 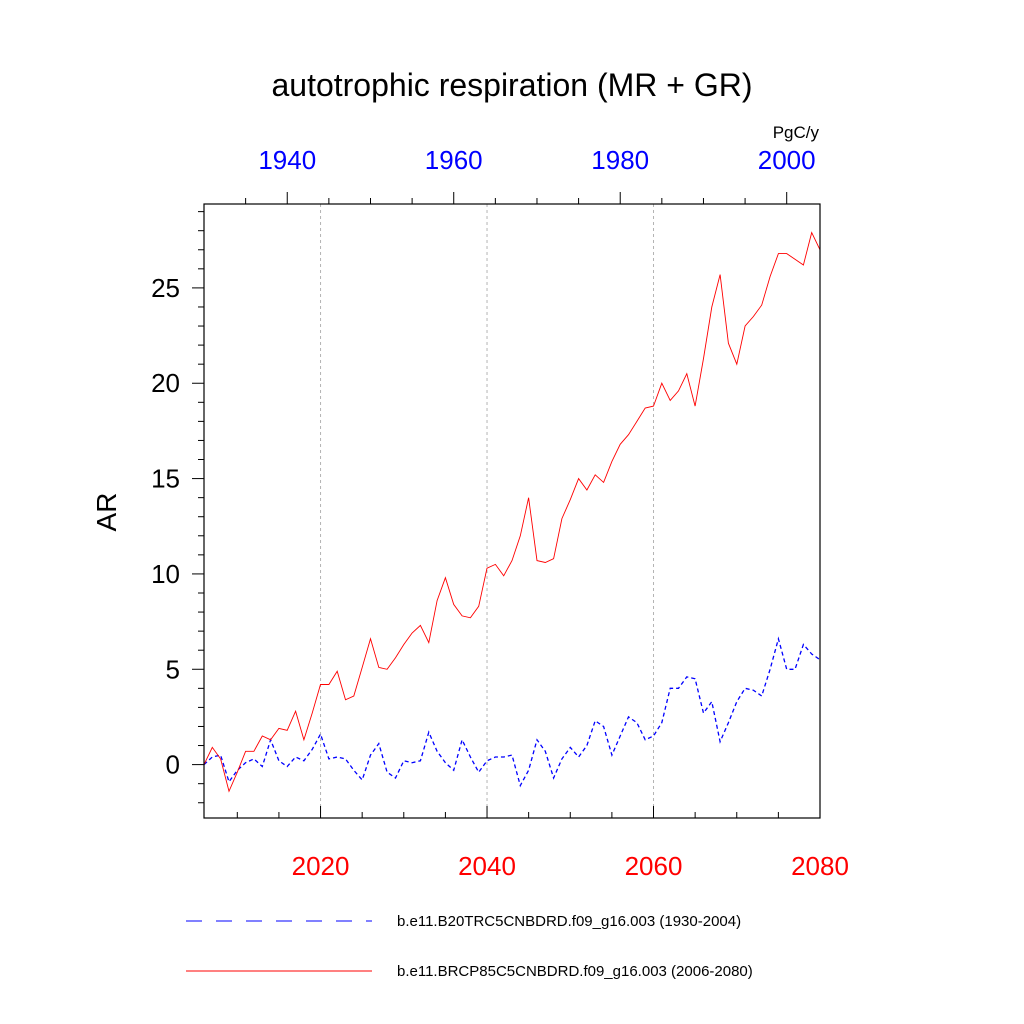 What do you see at coordinates (511, 85) in the screenshot?
I see `chart-title: autotrophic respiration (MR + GR)` at bounding box center [511, 85].